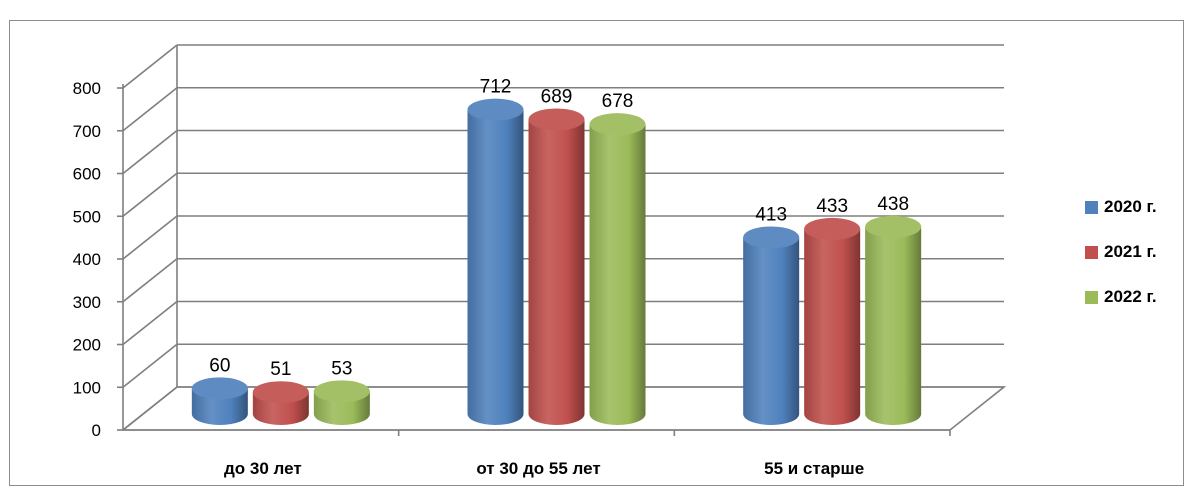 The width and height of the screenshot is (1197, 490). Describe the element at coordinates (87, 345) in the screenshot. I see `y-tick-label: 200` at that location.